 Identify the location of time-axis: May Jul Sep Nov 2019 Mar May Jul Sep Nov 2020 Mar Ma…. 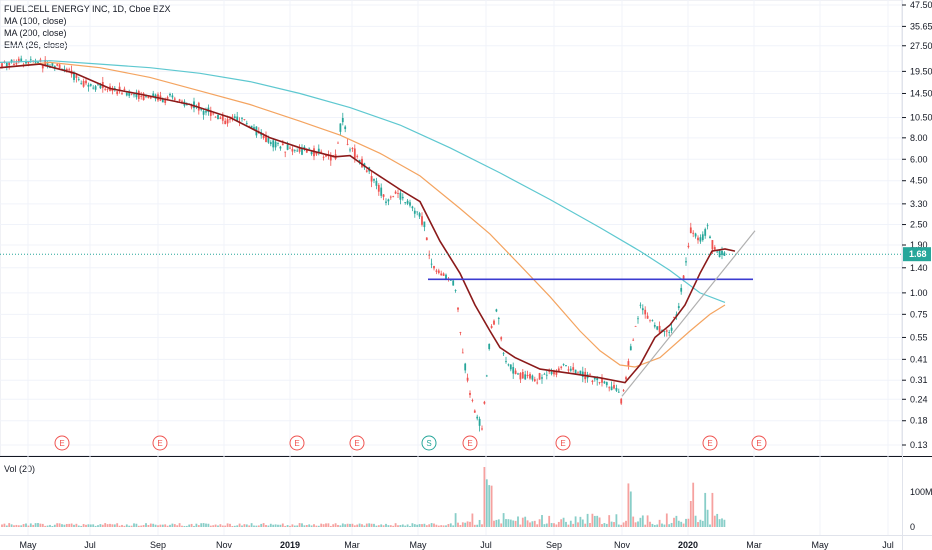
(456, 545).